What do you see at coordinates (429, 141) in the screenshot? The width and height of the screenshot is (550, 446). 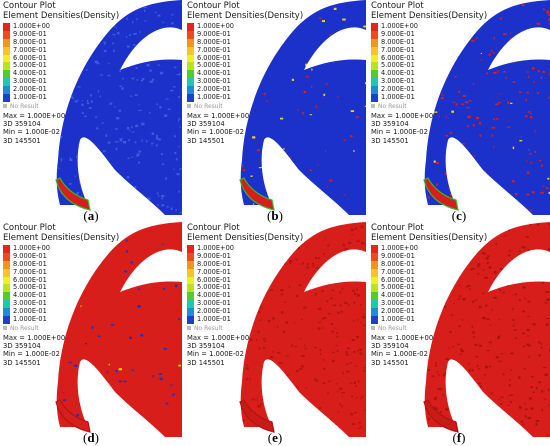 I see `min-element: 3D 145501` at bounding box center [429, 141].